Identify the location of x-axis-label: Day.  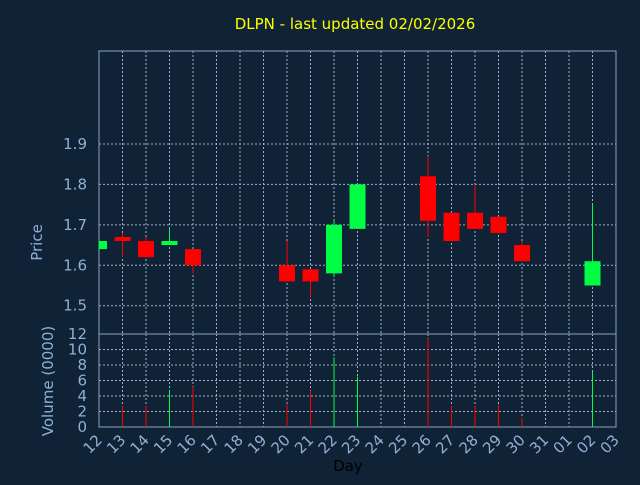
(348, 466).